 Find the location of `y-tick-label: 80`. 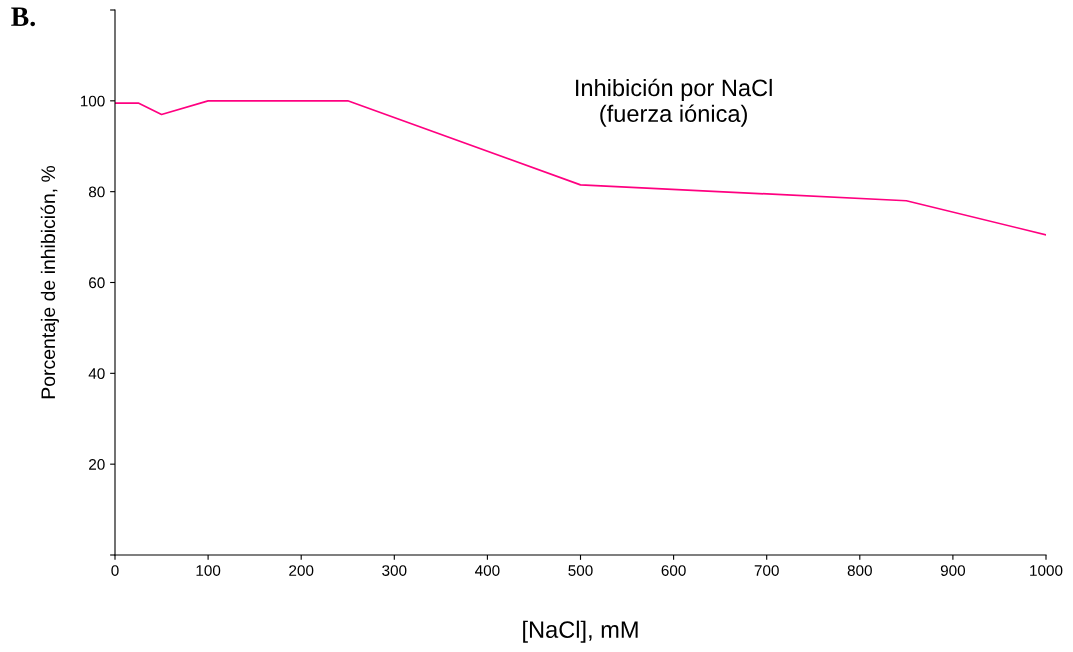

y-tick-label: 80 is located at coordinates (96, 192).